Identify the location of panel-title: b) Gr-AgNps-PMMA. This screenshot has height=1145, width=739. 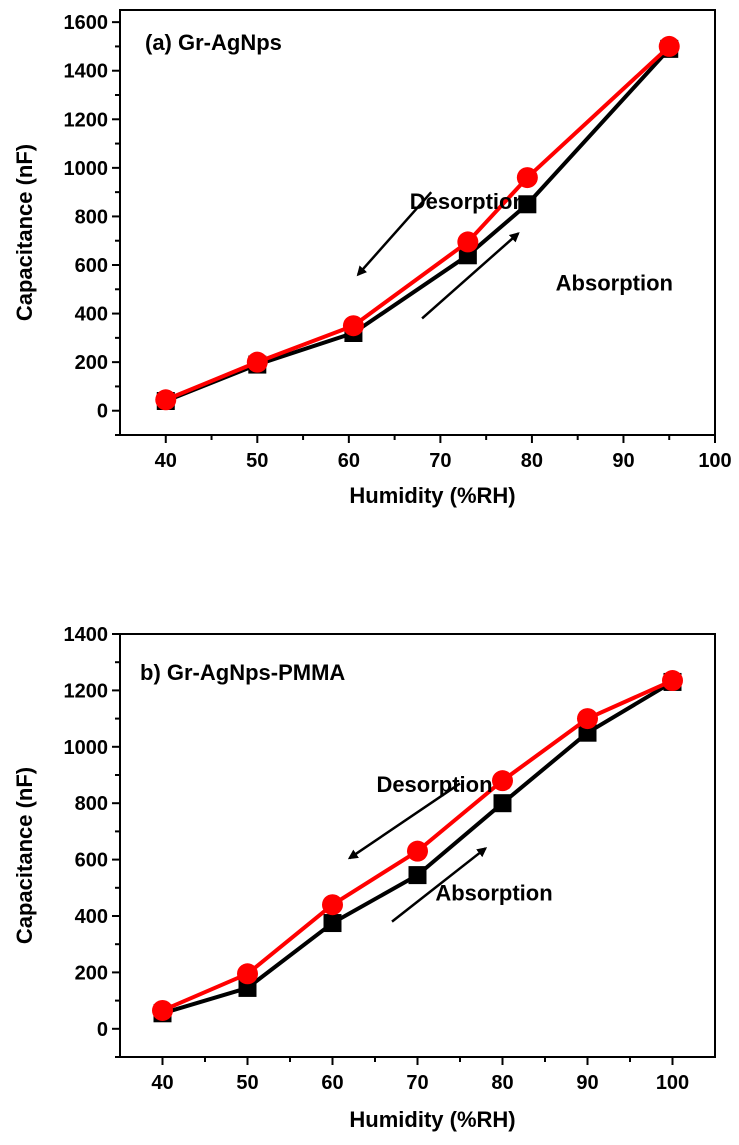
(242, 672).